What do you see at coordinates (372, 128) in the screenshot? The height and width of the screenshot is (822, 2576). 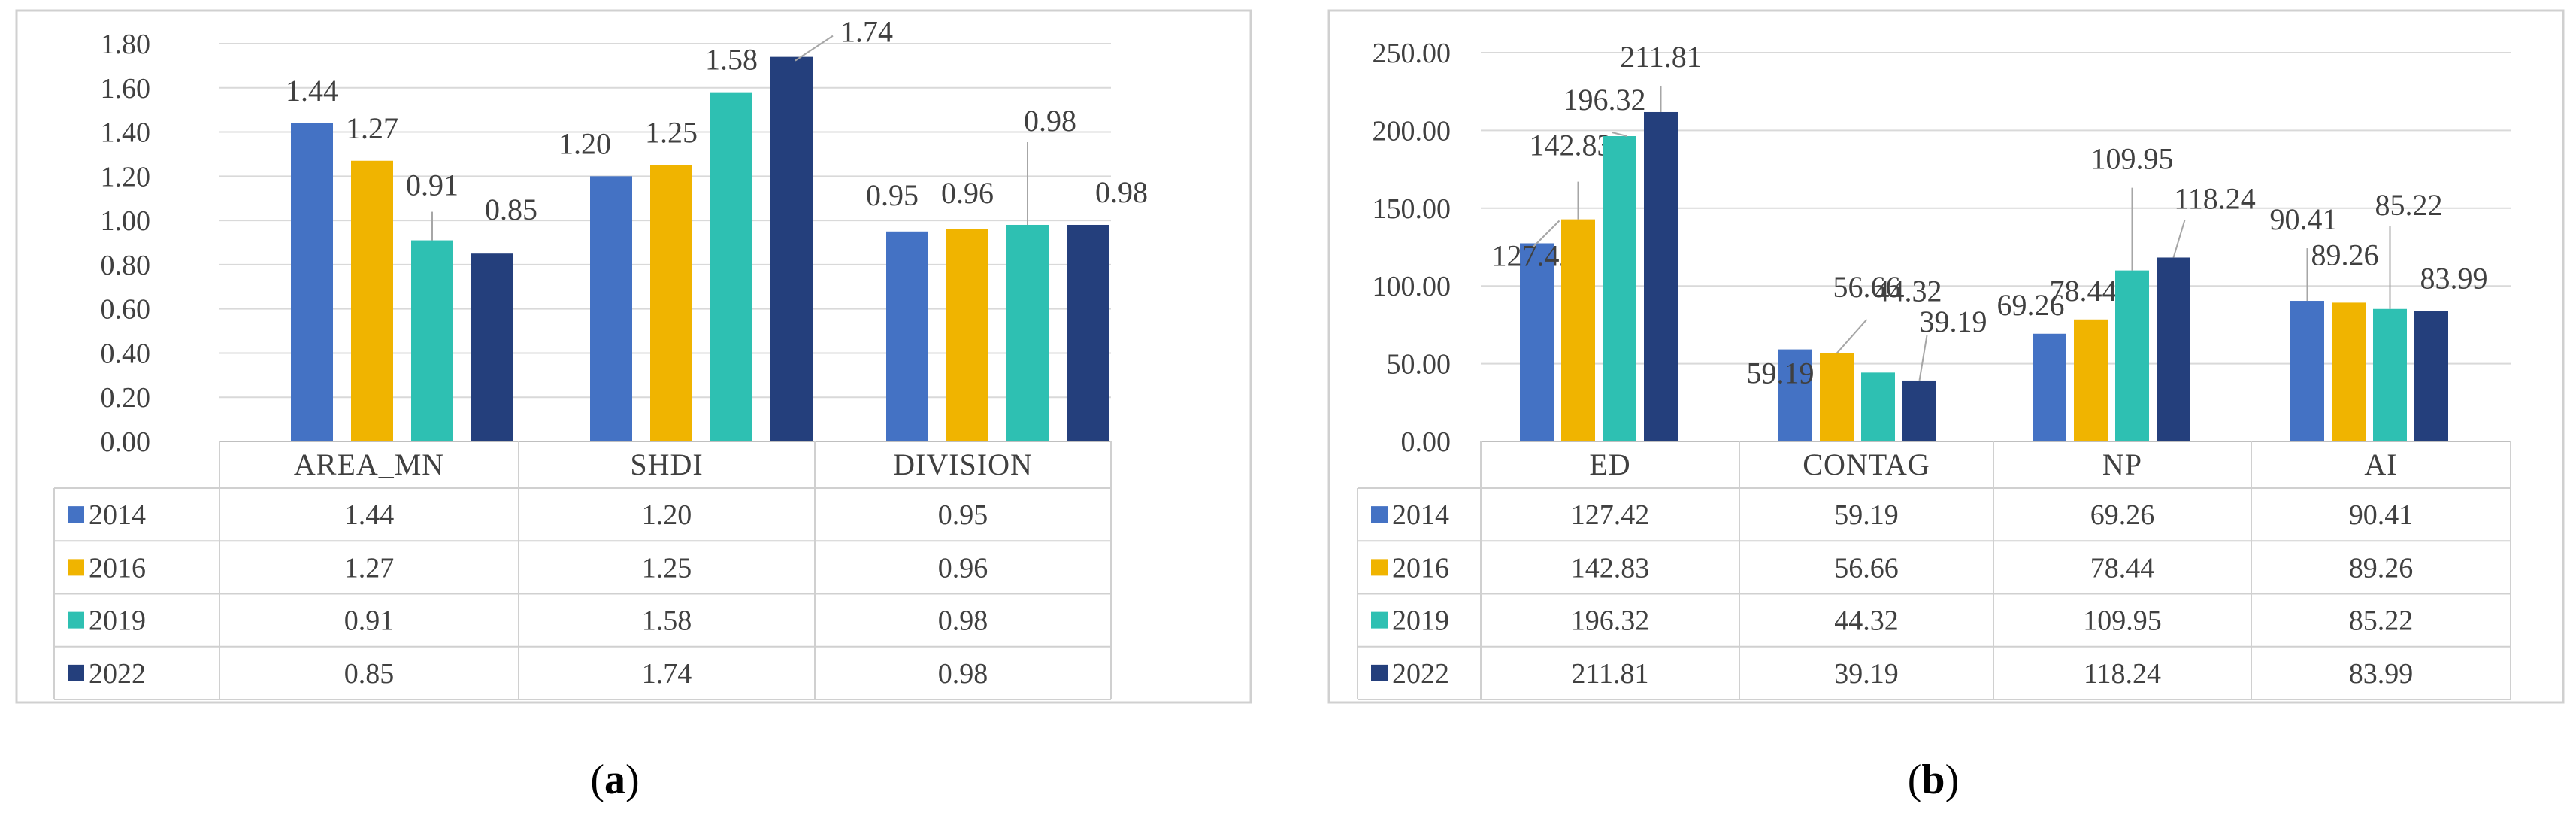 I see `data-label: 1.27` at bounding box center [372, 128].